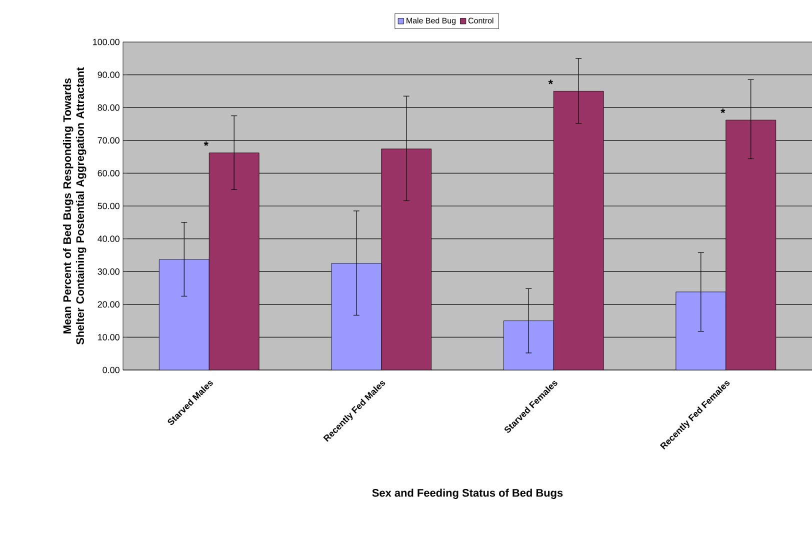  Describe the element at coordinates (109, 140) in the screenshot. I see `y-tick-label: 70.00` at that location.